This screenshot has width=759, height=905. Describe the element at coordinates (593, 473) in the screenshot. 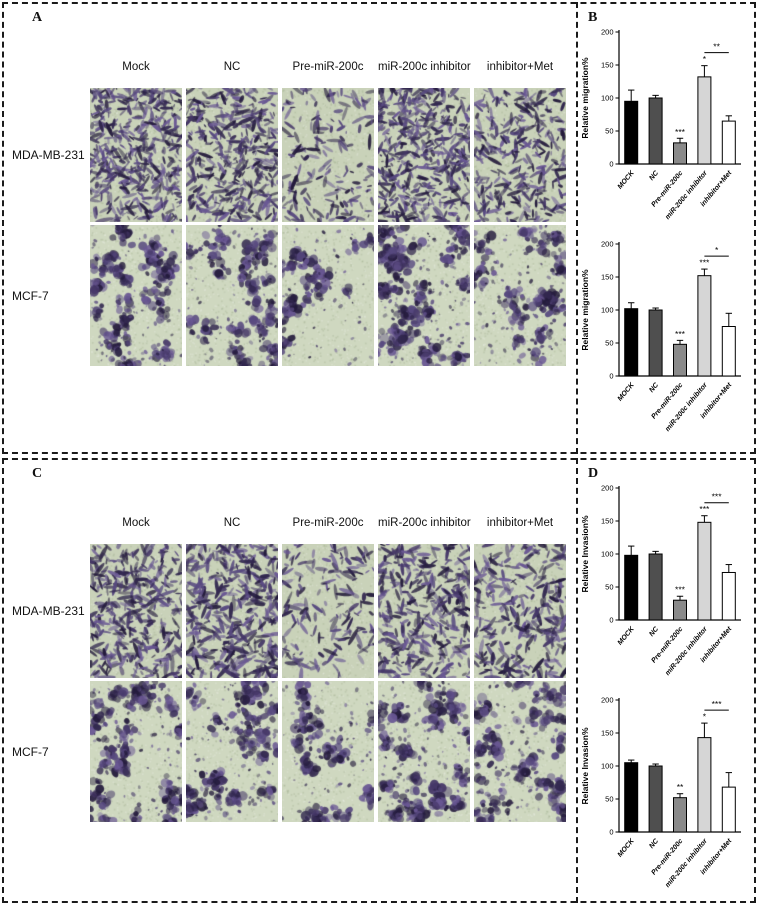

I see `panel-label-d: D` at that location.